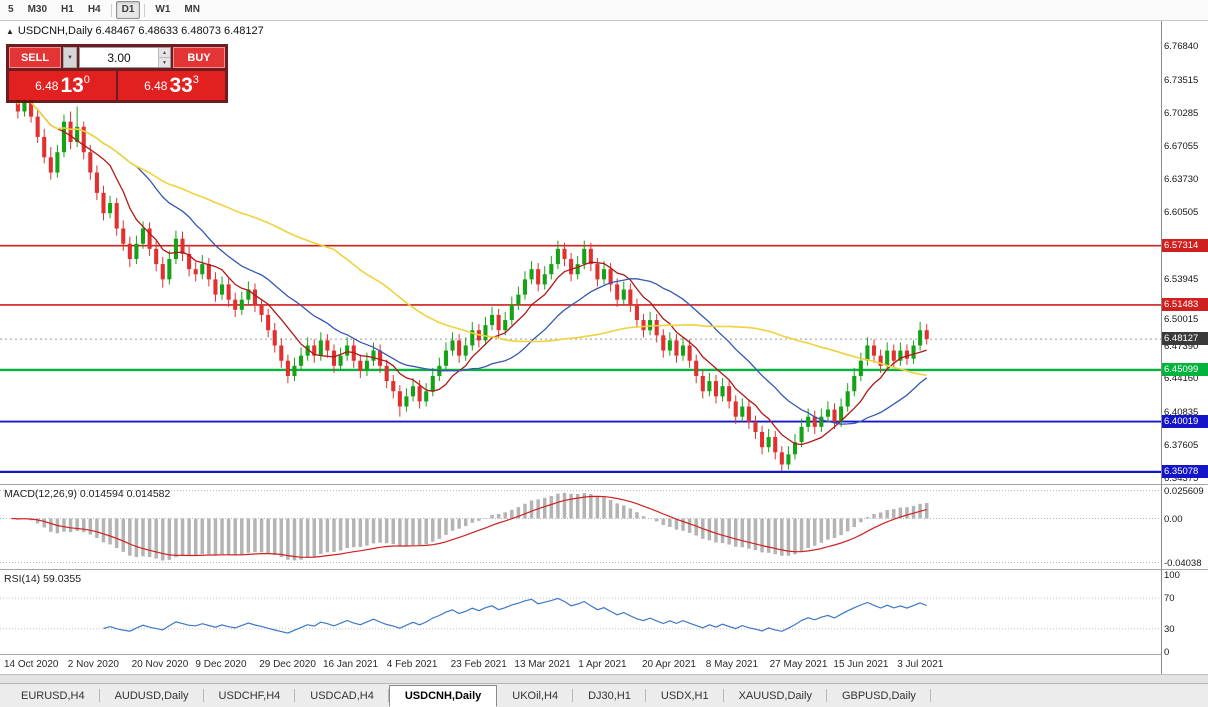  Describe the element at coordinates (1185, 421) in the screenshot. I see `hline-price-tag: 6.40019` at that location.